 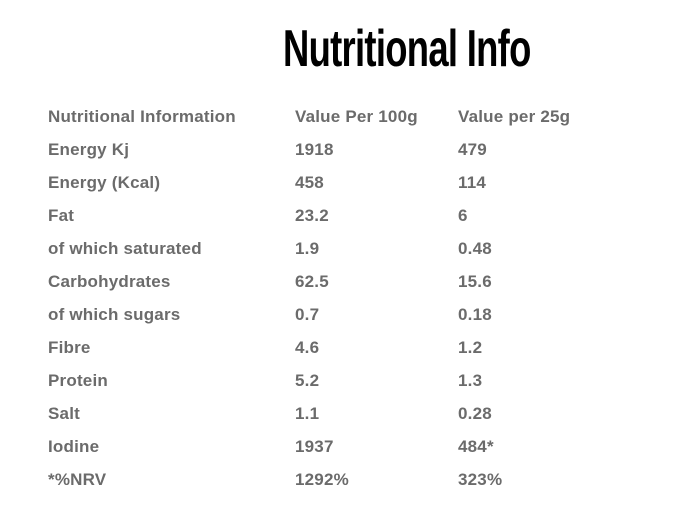 What do you see at coordinates (307, 314) in the screenshot?
I see `value-per-100g: 0.7` at bounding box center [307, 314].